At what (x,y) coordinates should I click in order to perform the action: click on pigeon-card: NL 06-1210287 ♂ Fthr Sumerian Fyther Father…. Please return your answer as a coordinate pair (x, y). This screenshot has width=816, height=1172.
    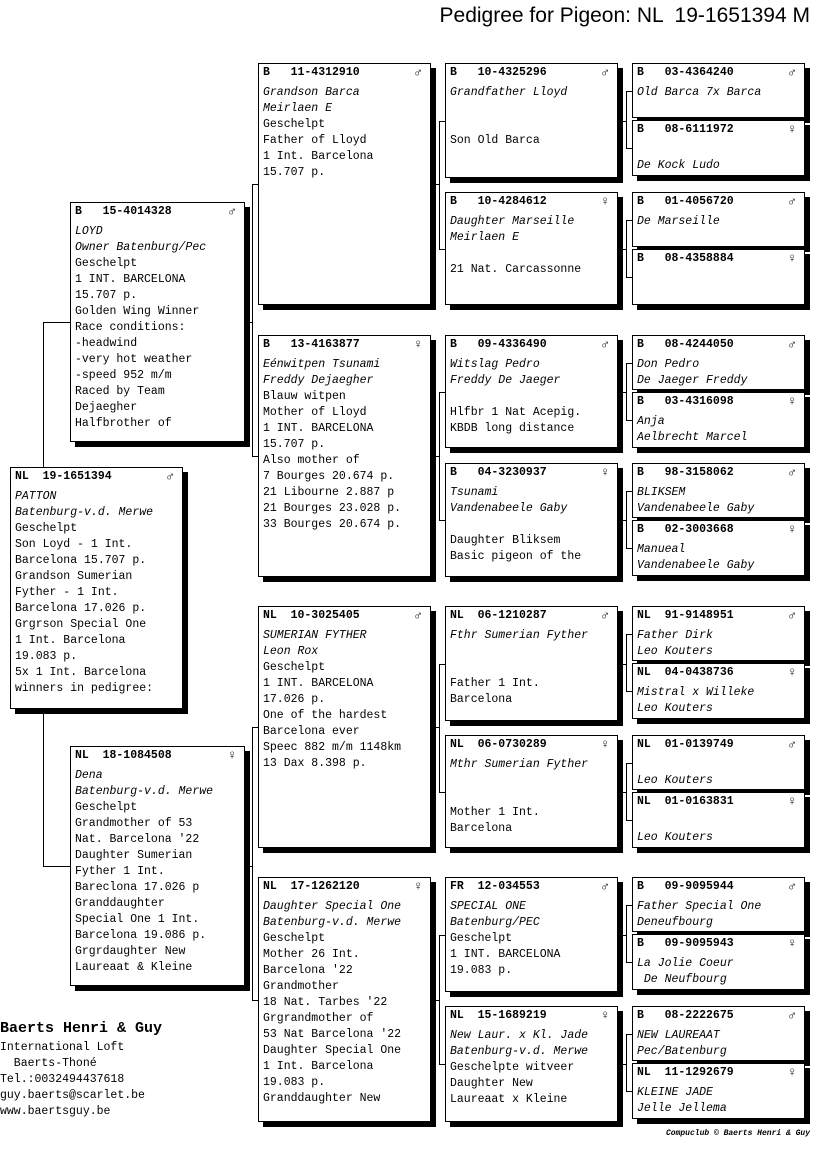
    Looking at the image, I should click on (531, 663).